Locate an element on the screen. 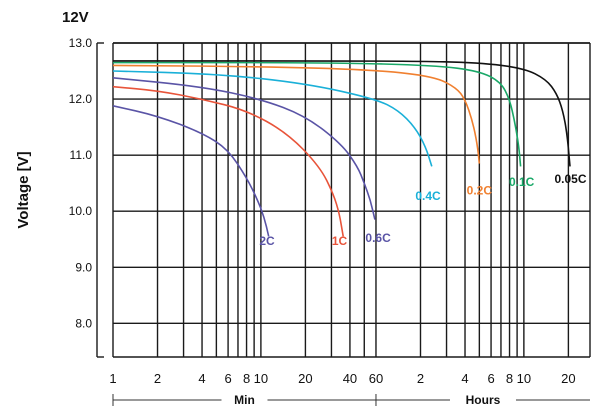 The height and width of the screenshot is (417, 593). curve-0_2C is located at coordinates (296, 114).